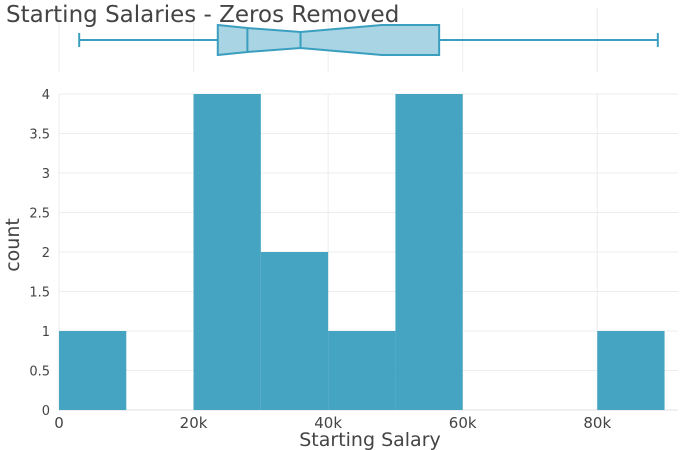 The image size is (700, 450). Describe the element at coordinates (202, 15) in the screenshot. I see `chart-title: Starting Salaries - Zeros Removed` at that location.